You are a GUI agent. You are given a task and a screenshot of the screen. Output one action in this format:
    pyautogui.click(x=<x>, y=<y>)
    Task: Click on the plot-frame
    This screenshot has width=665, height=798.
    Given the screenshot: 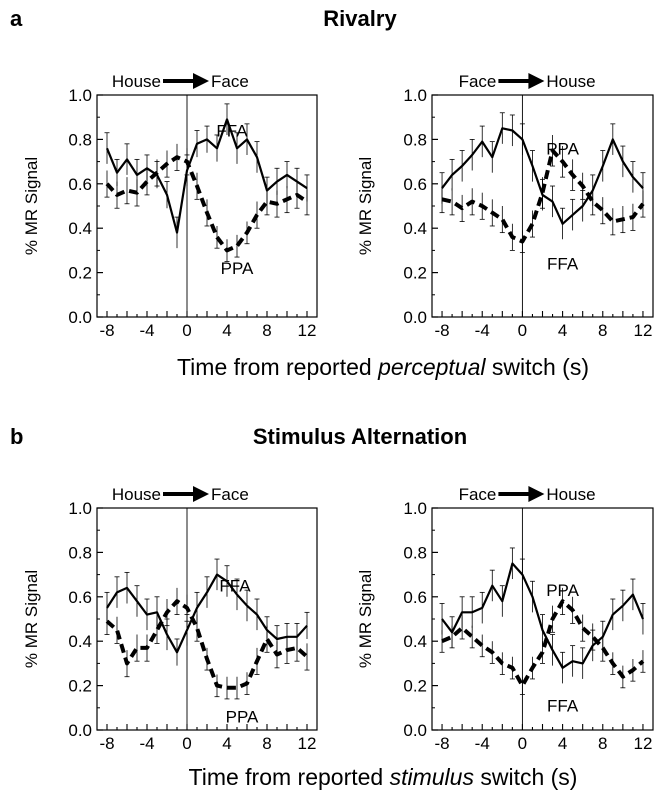 What is the action you would take?
    pyautogui.click(x=207, y=619)
    